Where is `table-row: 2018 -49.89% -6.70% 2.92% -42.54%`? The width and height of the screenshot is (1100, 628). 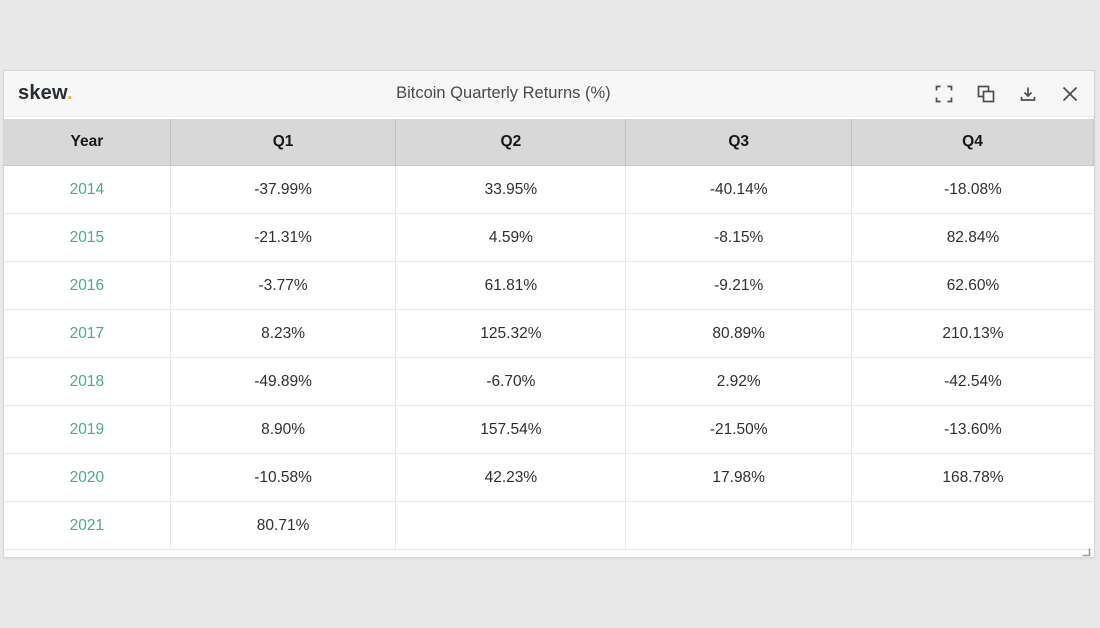
table-row: 2018 -49.89% -6.70% 2.92% -42.54% is located at coordinates (549, 382).